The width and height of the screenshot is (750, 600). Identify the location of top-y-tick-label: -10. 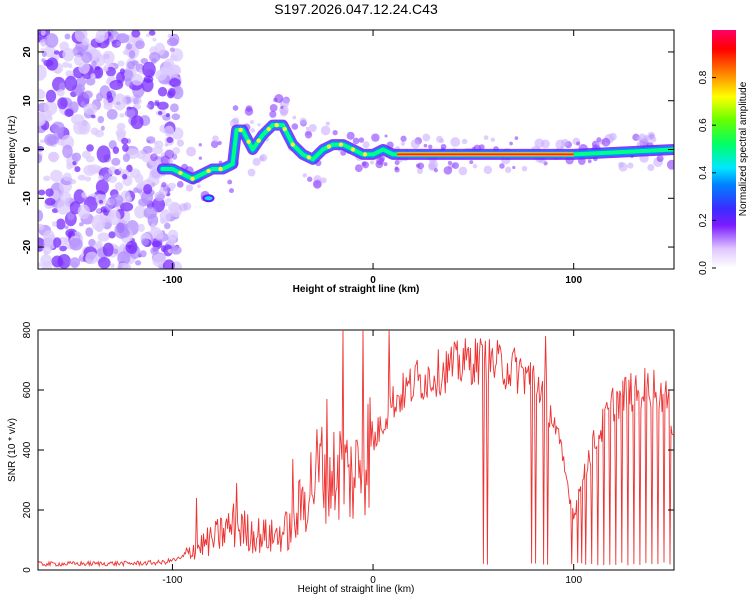
(27, 198).